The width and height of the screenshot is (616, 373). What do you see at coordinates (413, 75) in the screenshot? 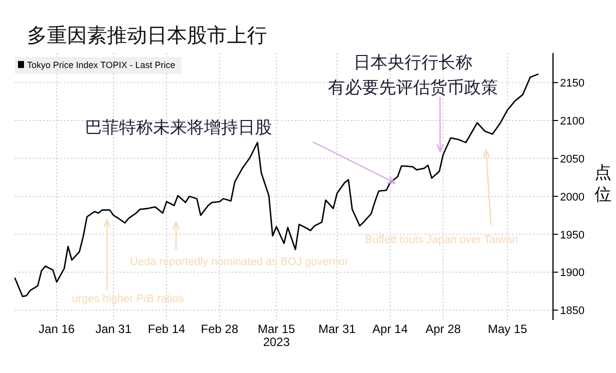
I see `annotation: 日本央行行长称有必要先评估货币政策` at bounding box center [413, 75].